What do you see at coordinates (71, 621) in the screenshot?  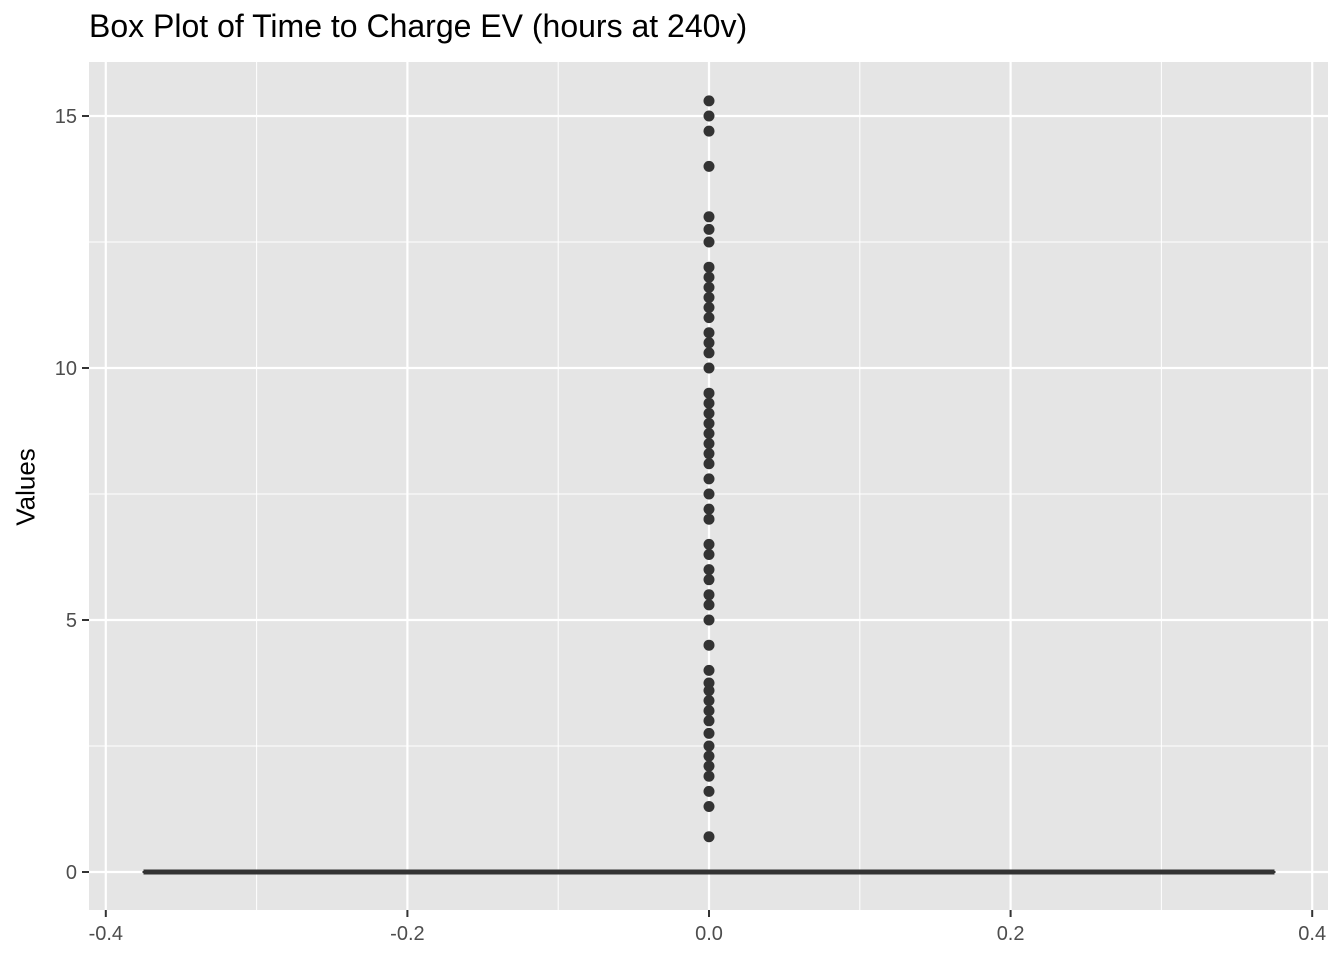 I see `y-tick-label: 5` at bounding box center [71, 621].